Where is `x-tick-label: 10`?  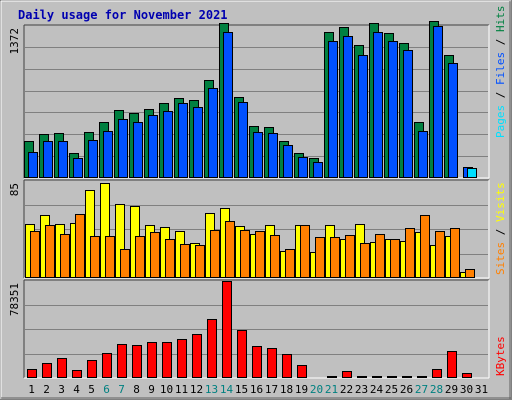
x-tick-label: 10 is located at coordinates (166, 389).